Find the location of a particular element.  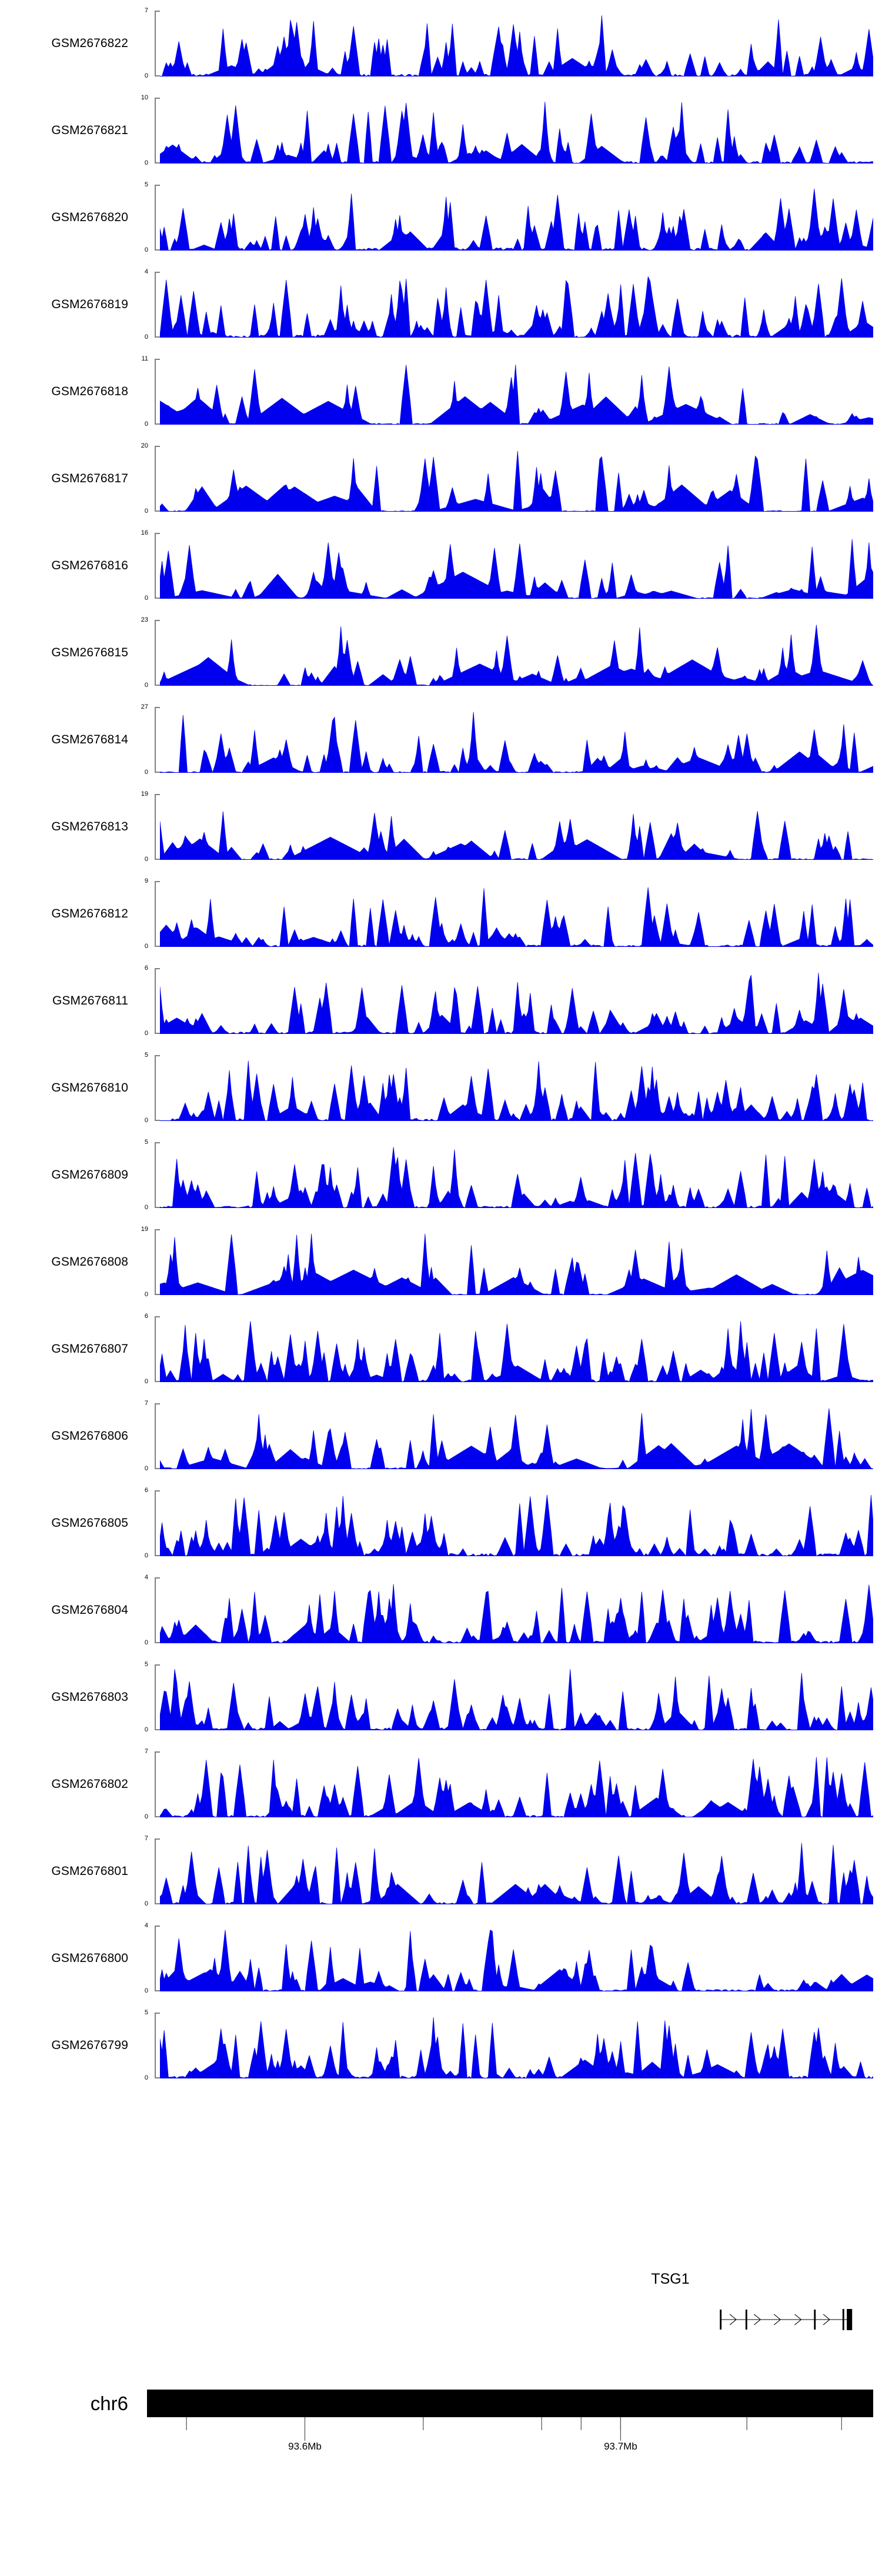

coverage-track: GSM2676805 6 0 is located at coordinates (441, 1523).